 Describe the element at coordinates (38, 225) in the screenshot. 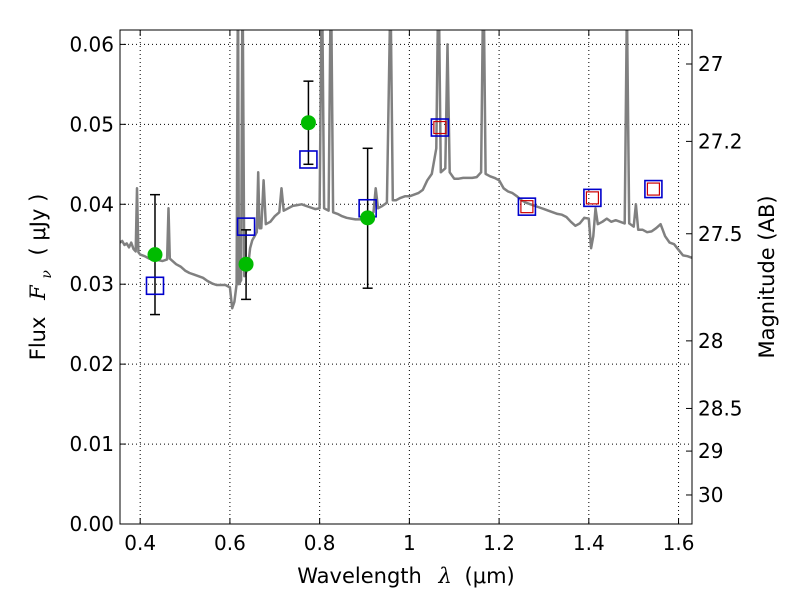

I see `y-axis-unit: ( μJy )` at that location.